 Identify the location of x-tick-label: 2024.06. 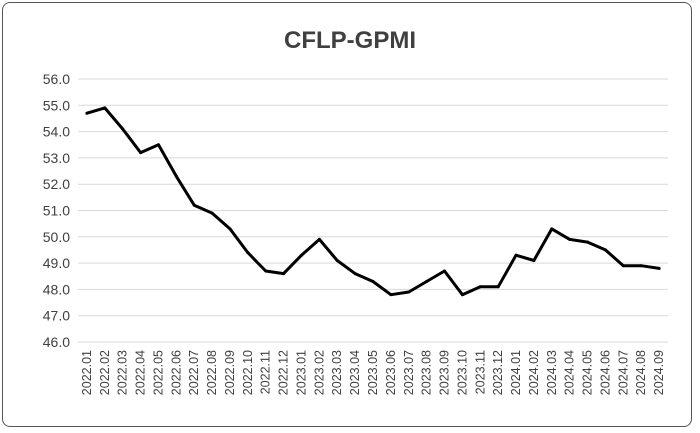
(605, 372).